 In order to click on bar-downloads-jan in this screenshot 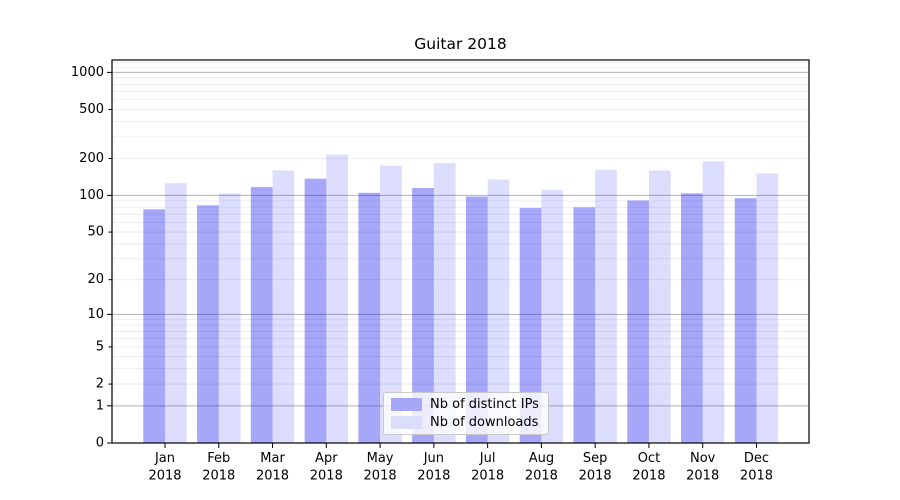, I will do `click(176, 313)`.